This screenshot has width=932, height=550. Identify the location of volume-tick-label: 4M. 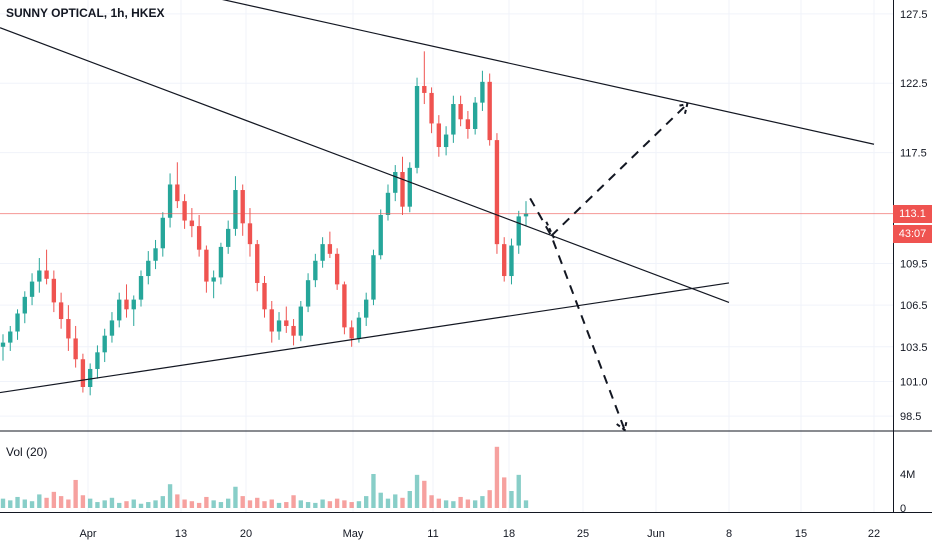
(907, 475).